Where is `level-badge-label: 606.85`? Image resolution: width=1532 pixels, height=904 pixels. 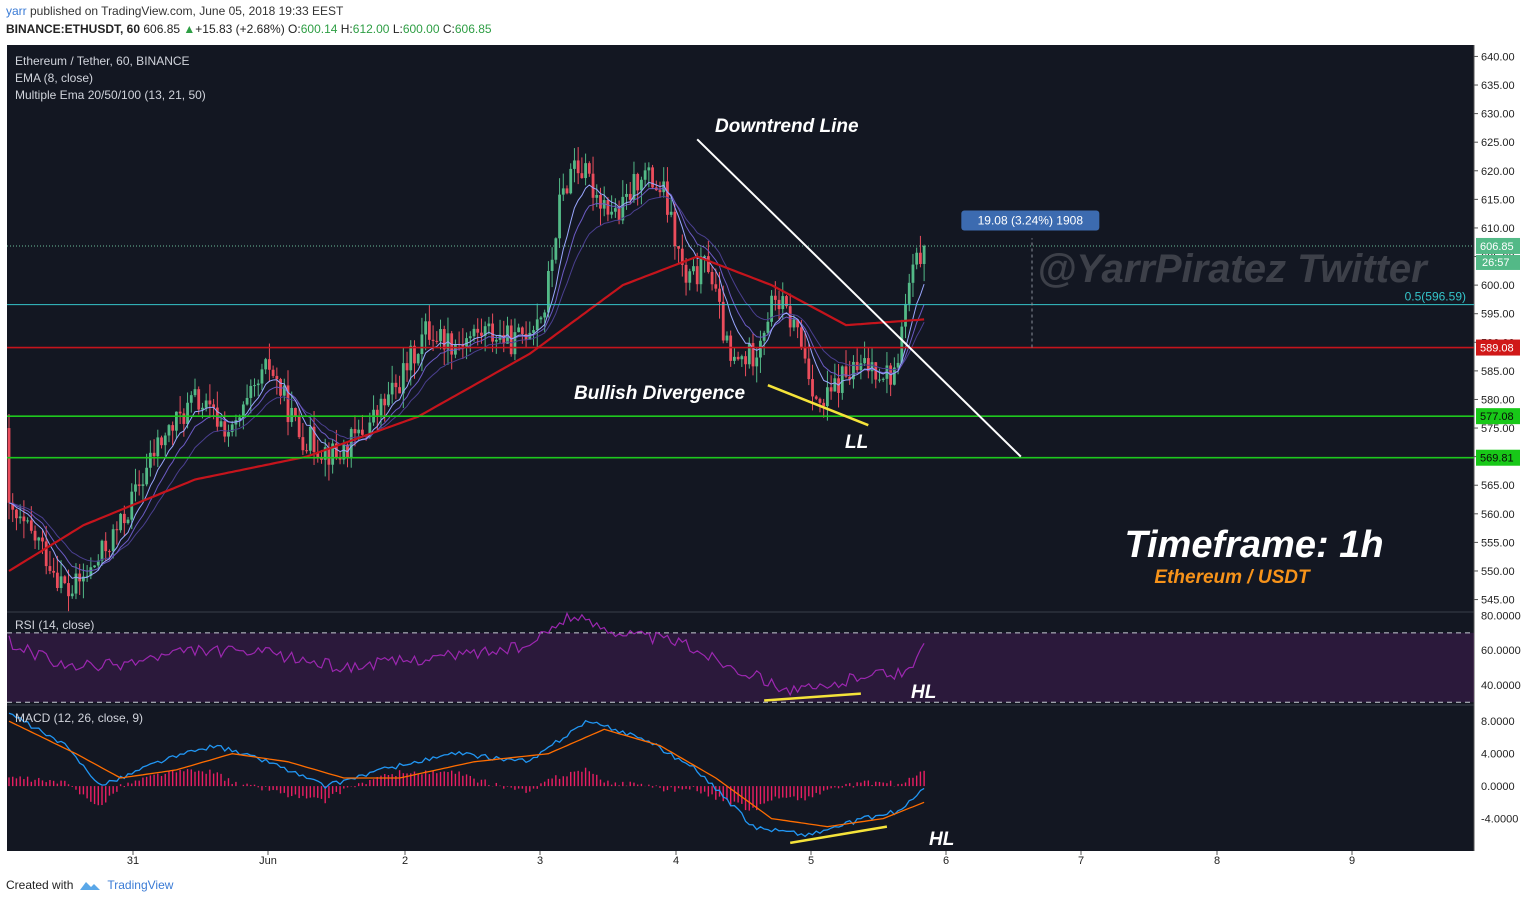
level-badge-label: 606.85 is located at coordinates (1497, 247).